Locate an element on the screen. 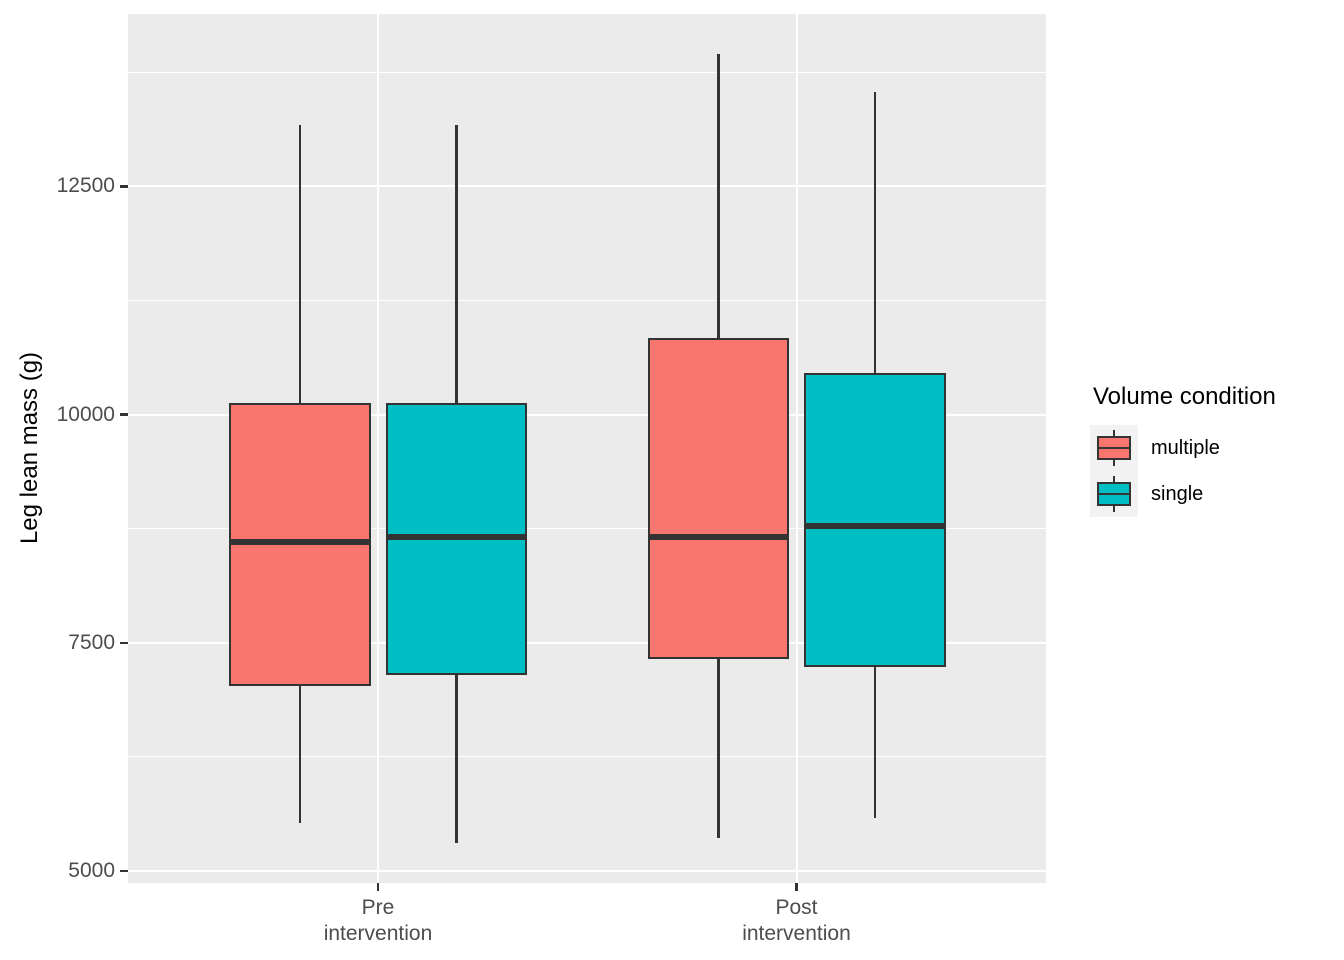 The width and height of the screenshot is (1344, 960). x-tick-label-line: Pre is located at coordinates (378, 907).